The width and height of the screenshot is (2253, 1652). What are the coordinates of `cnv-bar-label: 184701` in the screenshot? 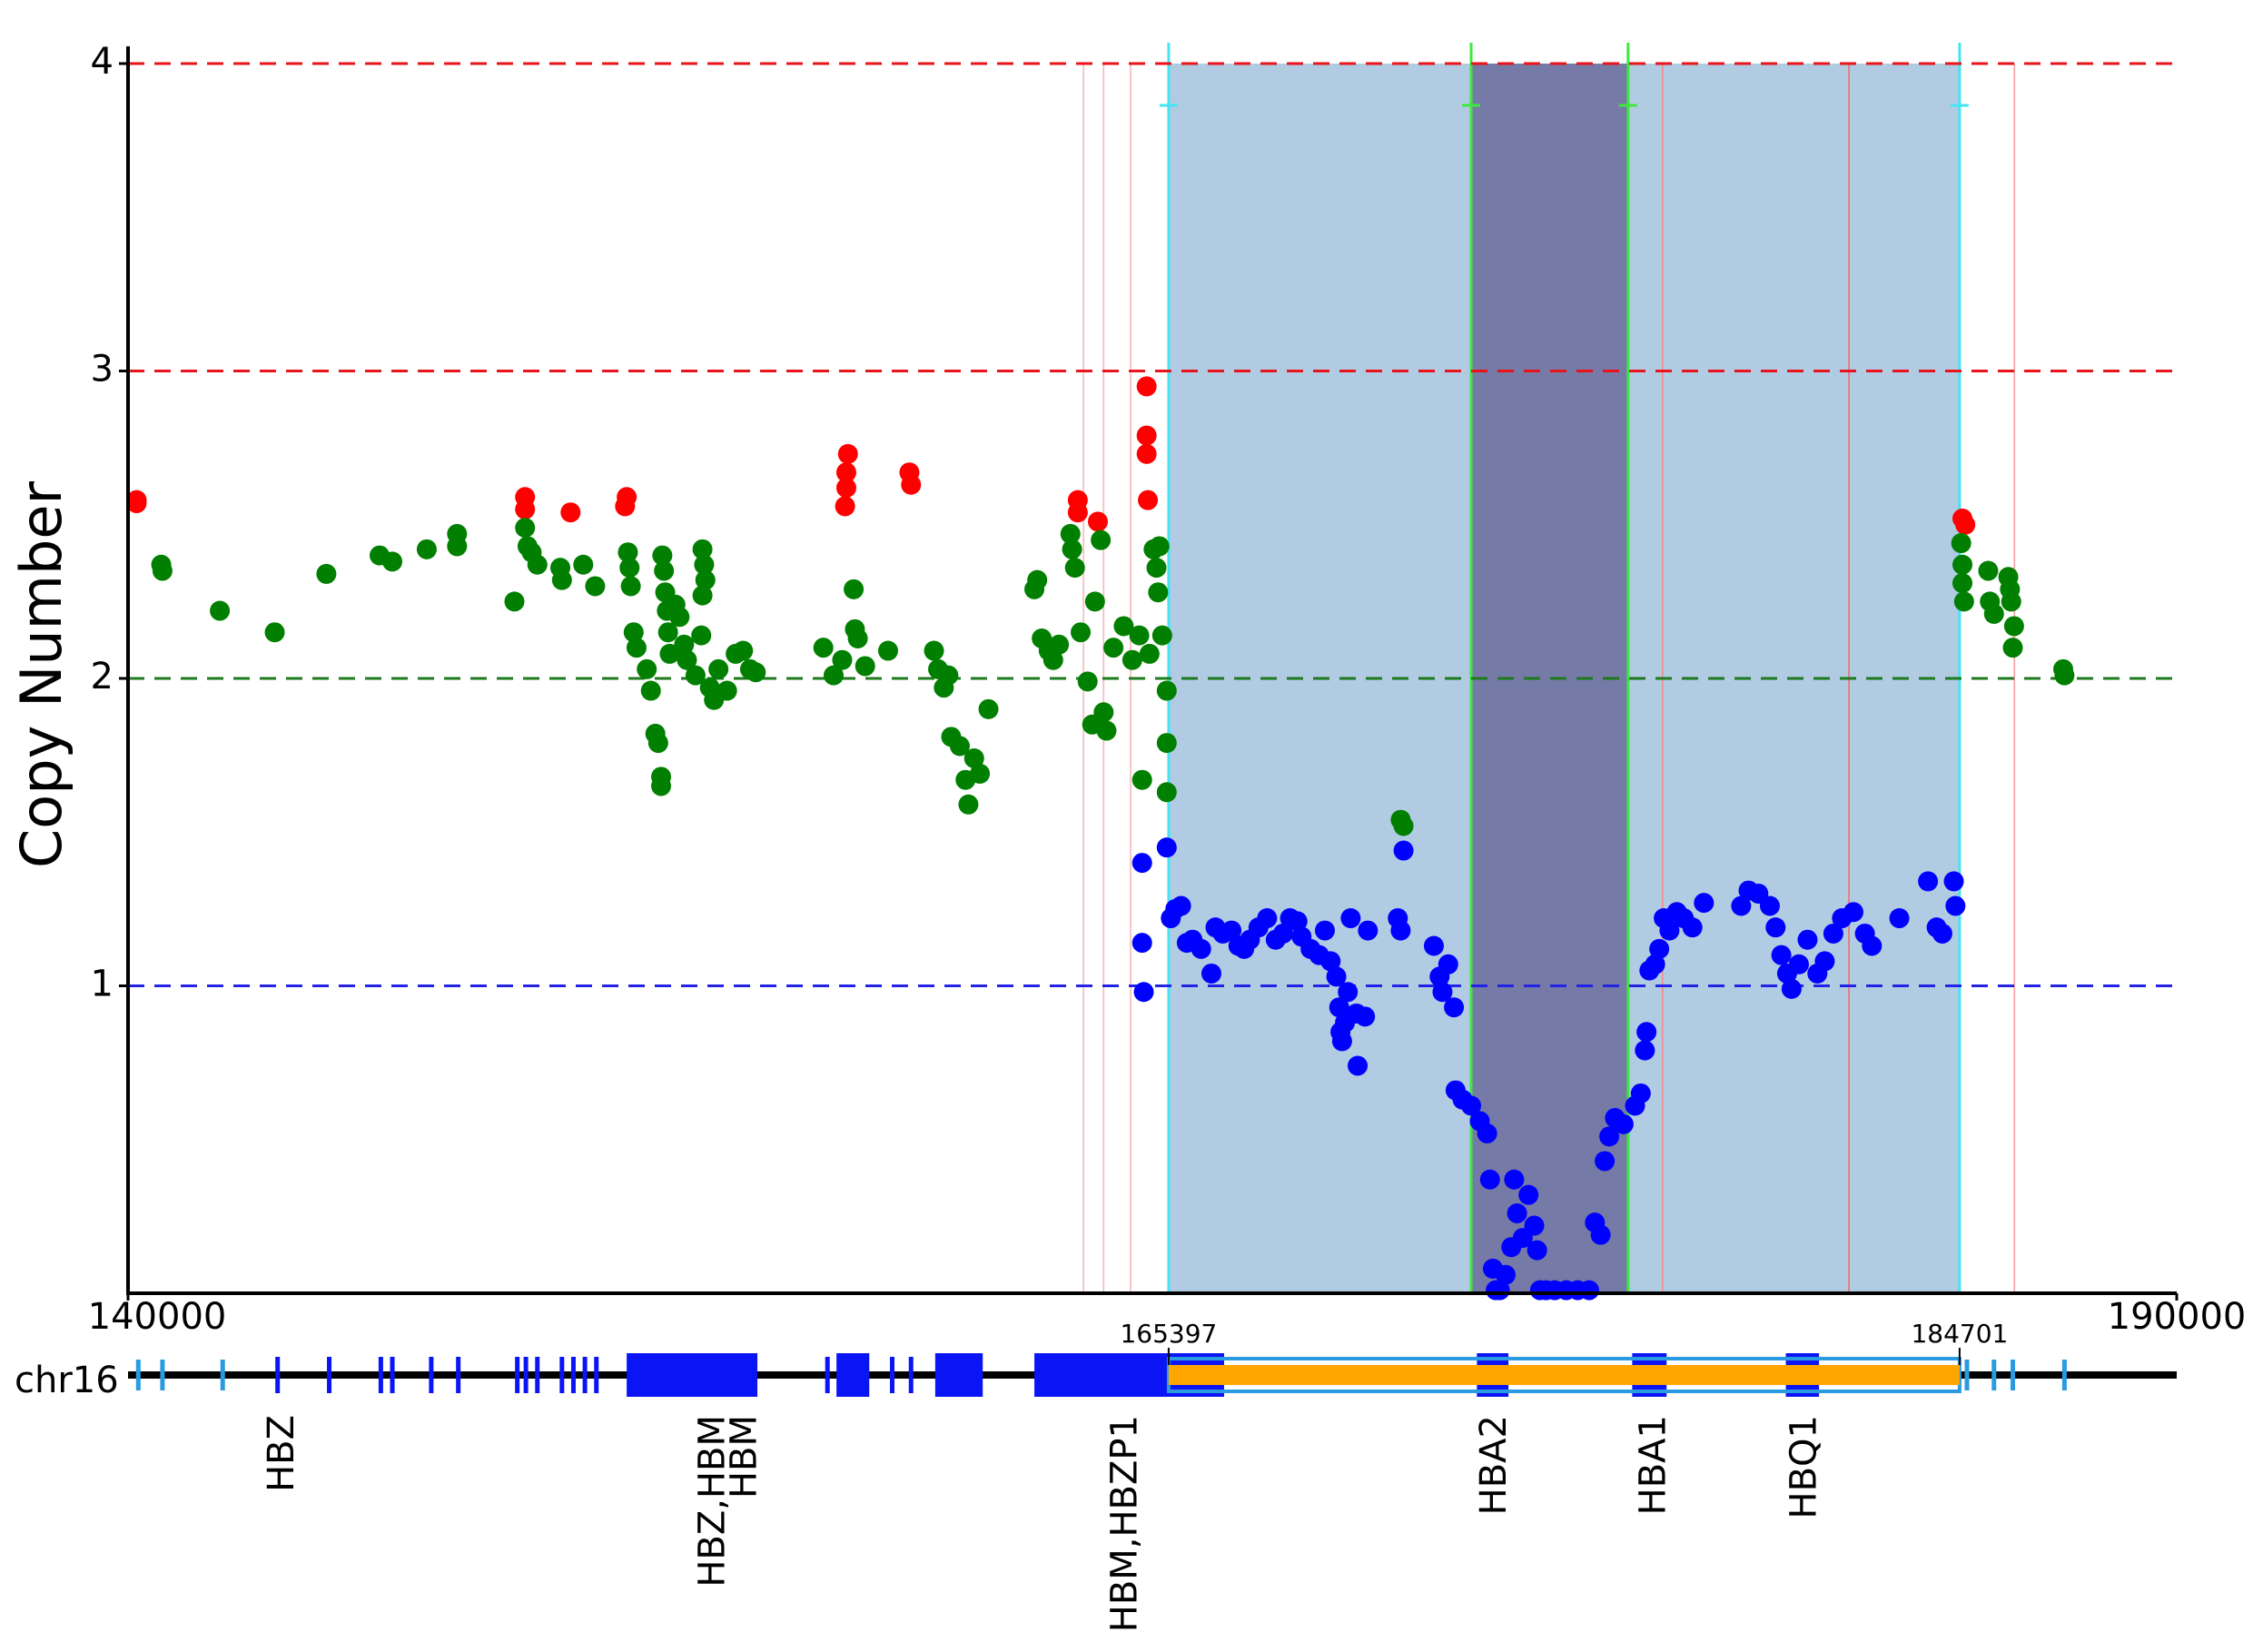 It's located at (1959, 1334).